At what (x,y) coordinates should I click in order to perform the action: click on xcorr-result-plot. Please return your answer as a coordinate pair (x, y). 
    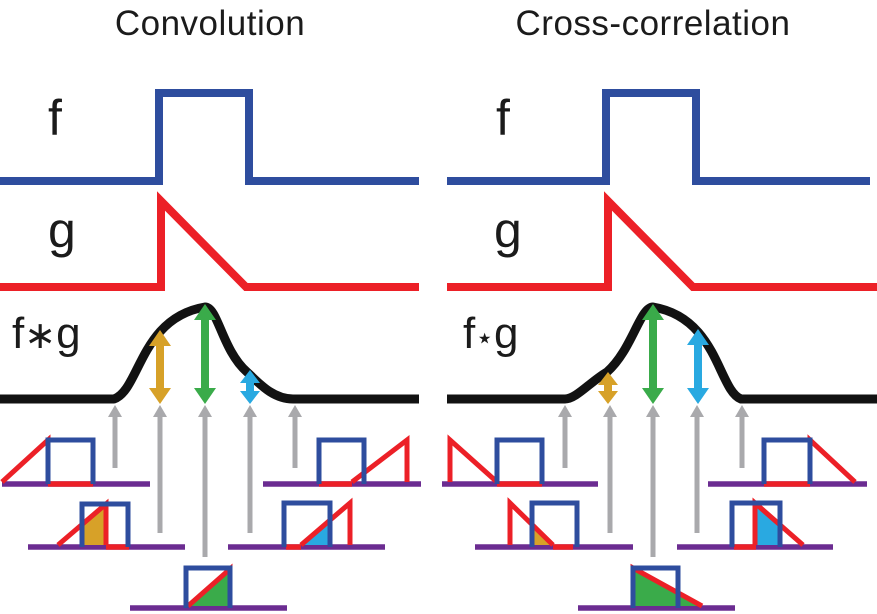
    Looking at the image, I should click on (662, 353).